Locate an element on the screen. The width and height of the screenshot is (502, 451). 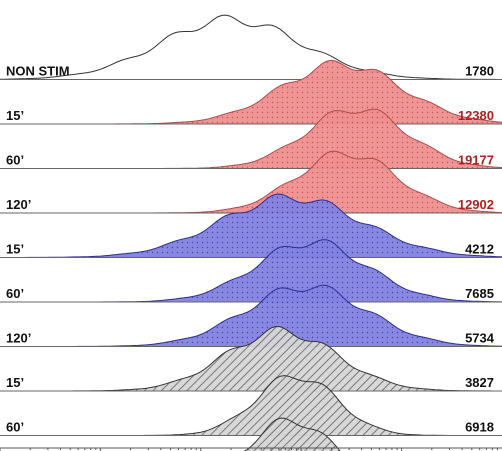
row-mfi-value-1: 12380 is located at coordinates (476, 115).